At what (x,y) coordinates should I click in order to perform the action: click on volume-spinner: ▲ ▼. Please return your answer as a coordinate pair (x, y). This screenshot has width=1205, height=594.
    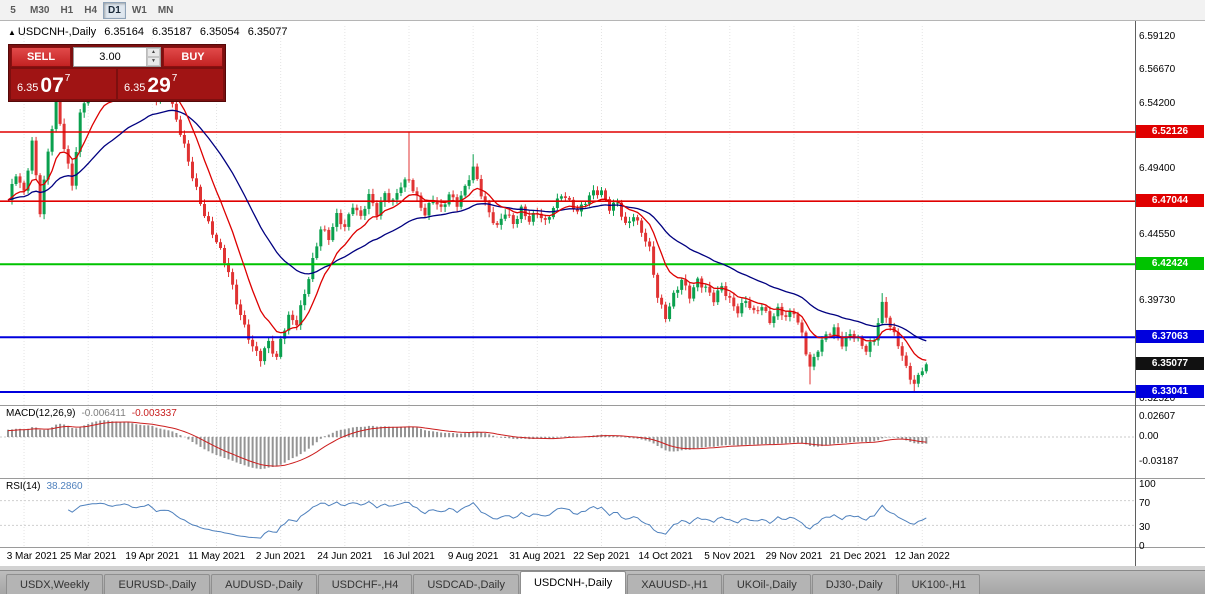
    Looking at the image, I should click on (153, 57).